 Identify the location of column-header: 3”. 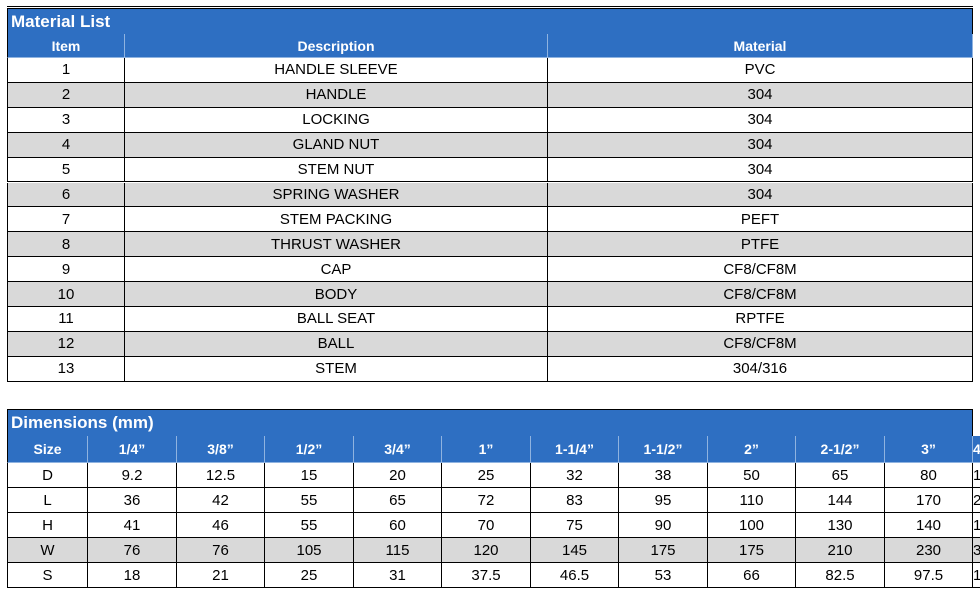
(929, 449).